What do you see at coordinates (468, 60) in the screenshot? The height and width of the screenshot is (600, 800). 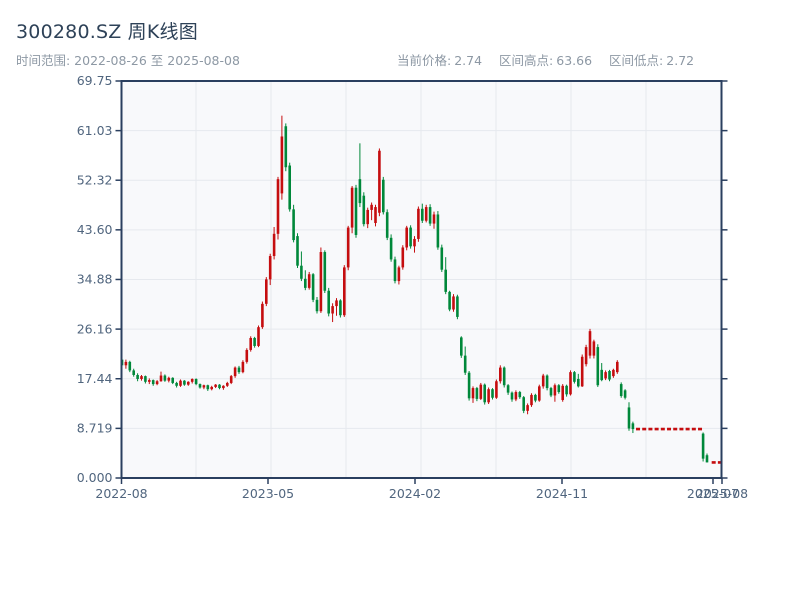 I see `stat-current-price-value: 2.74` at bounding box center [468, 60].